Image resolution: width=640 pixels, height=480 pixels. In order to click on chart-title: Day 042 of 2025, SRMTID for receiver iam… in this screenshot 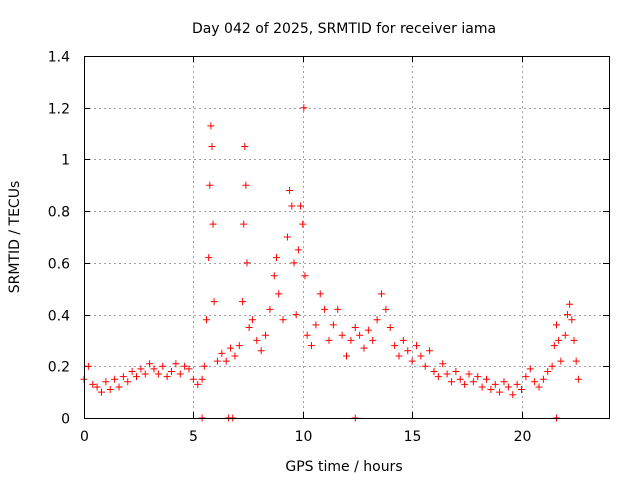, I will do `click(344, 29)`.